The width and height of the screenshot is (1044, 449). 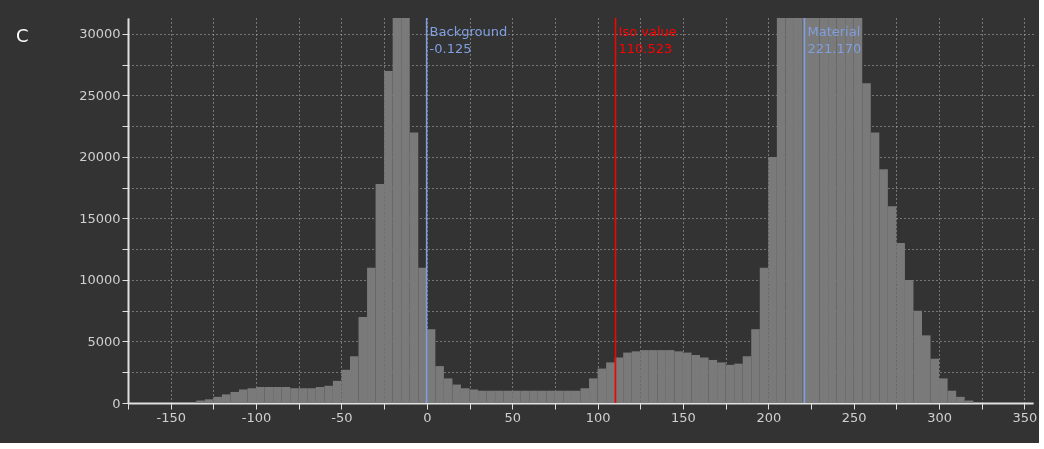 What do you see at coordinates (854, 417) in the screenshot?
I see `x-tick-label: 250` at bounding box center [854, 417].